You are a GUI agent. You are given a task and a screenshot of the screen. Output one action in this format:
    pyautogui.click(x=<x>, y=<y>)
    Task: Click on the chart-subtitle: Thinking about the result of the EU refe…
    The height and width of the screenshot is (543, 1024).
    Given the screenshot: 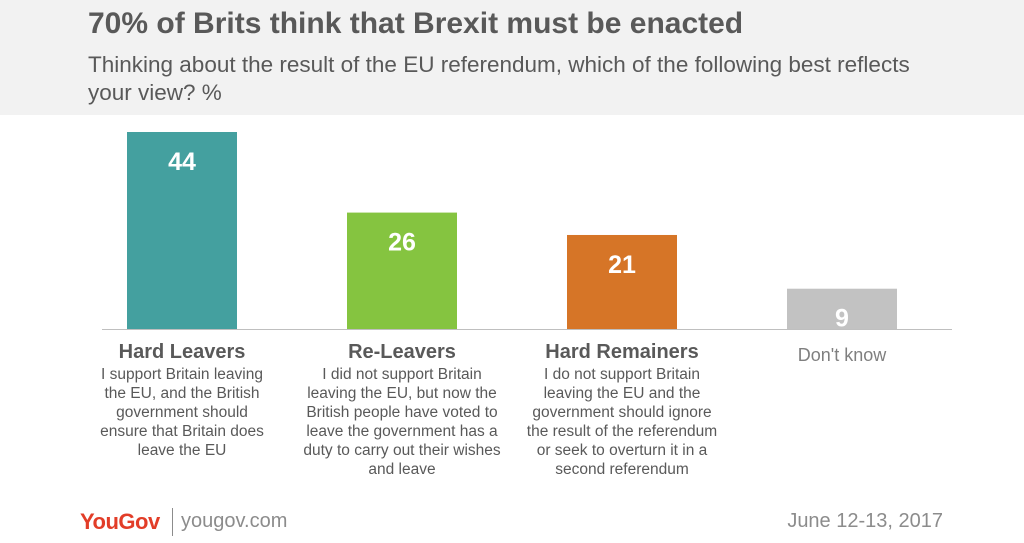 What is the action you would take?
    pyautogui.click(x=499, y=78)
    